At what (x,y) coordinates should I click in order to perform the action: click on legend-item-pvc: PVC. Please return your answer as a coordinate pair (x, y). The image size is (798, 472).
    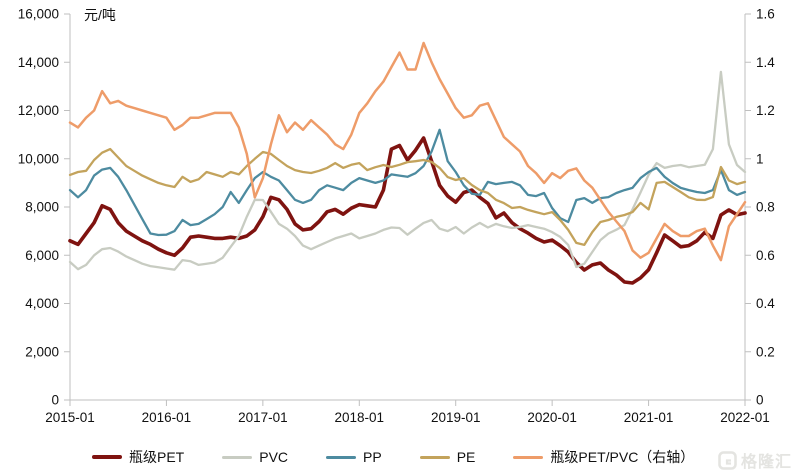
    Looking at the image, I should click on (255, 457).